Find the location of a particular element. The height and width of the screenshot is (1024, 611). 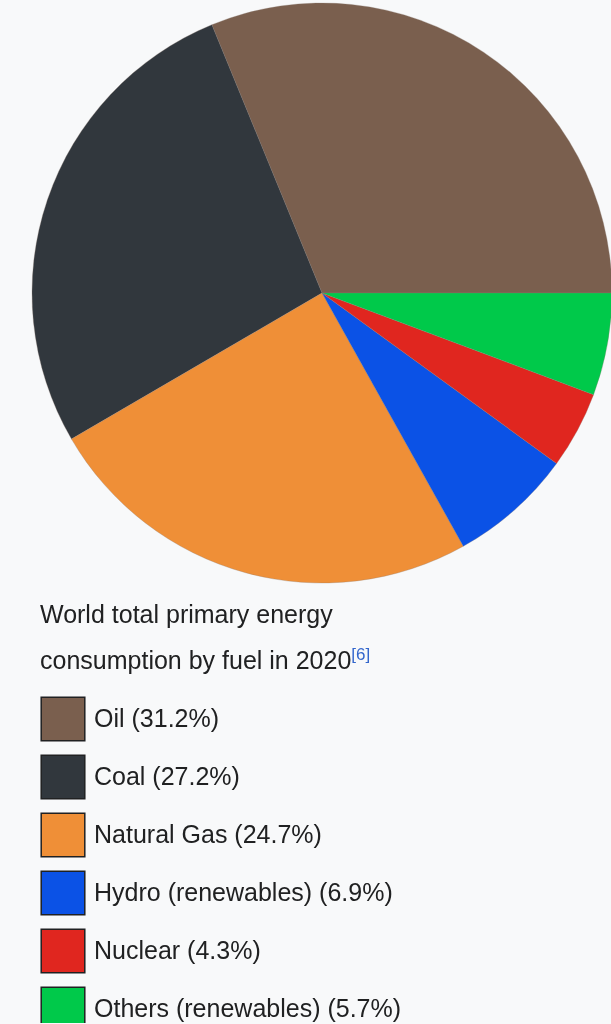

legend-label: Natural Gas (24.7%) is located at coordinates (208, 834).